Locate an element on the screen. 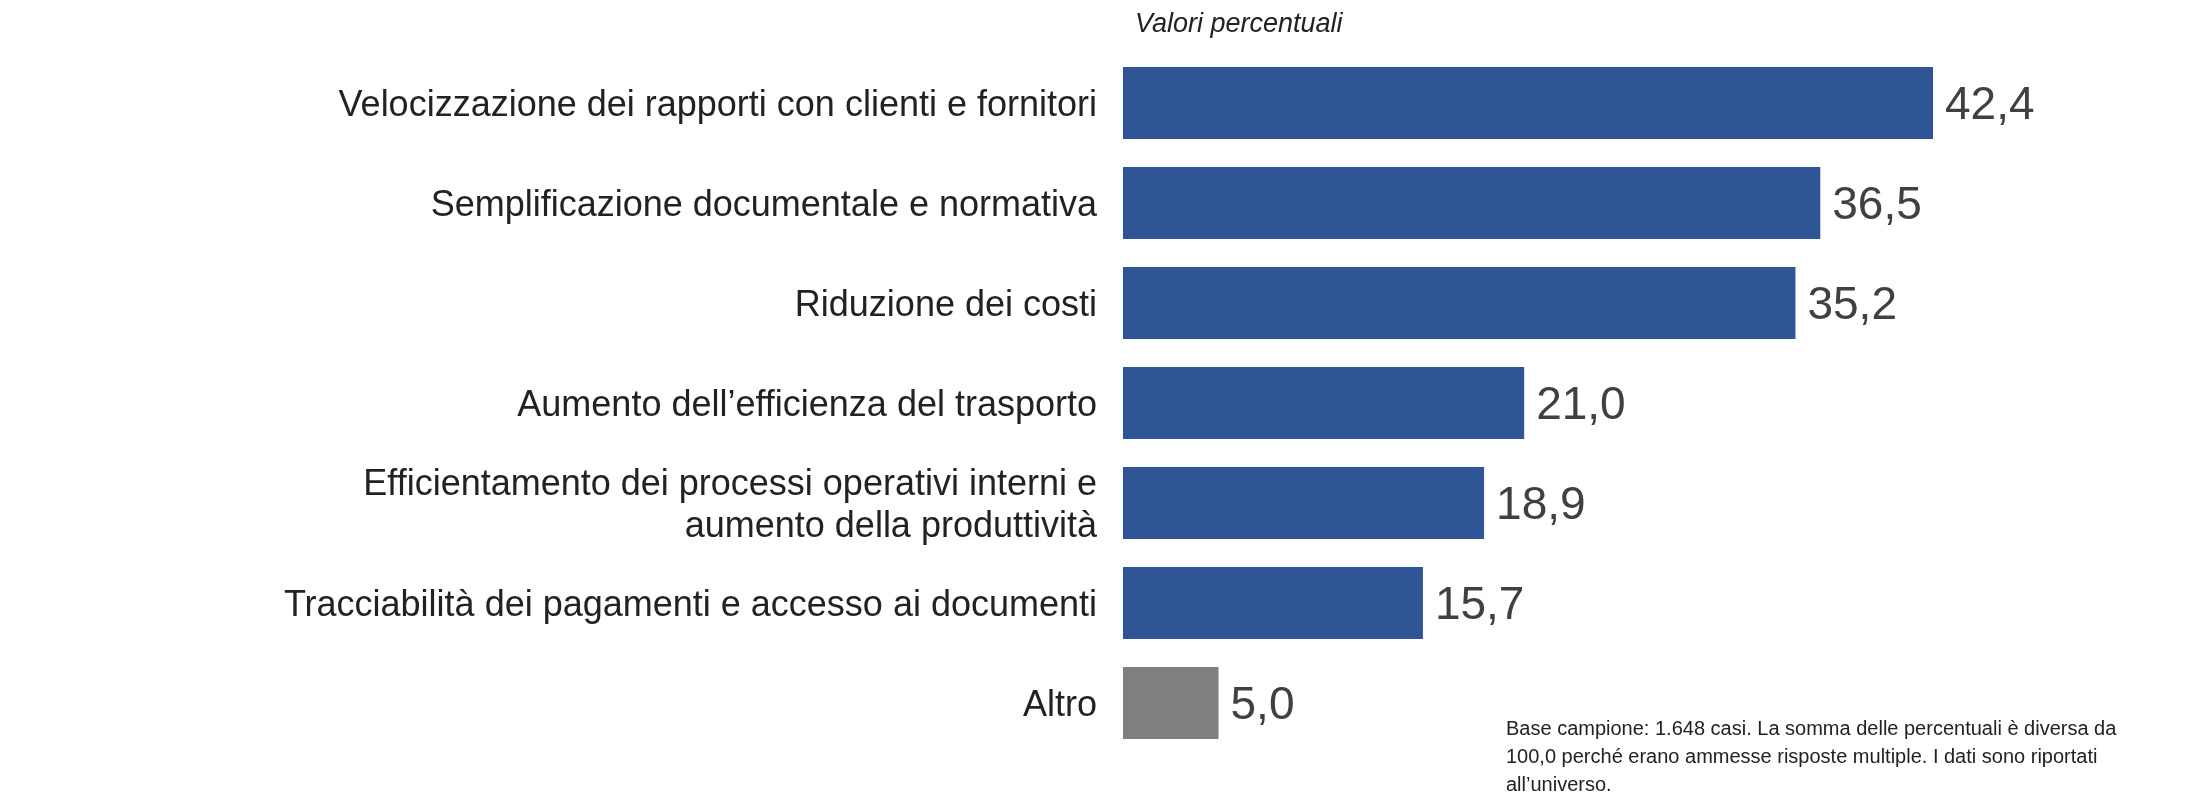 Image resolution: width=2187 pixels, height=795 pixels. y-tick-label: Efficientamento dei processi operativi interni e aumento della produttività is located at coordinates (730, 503).